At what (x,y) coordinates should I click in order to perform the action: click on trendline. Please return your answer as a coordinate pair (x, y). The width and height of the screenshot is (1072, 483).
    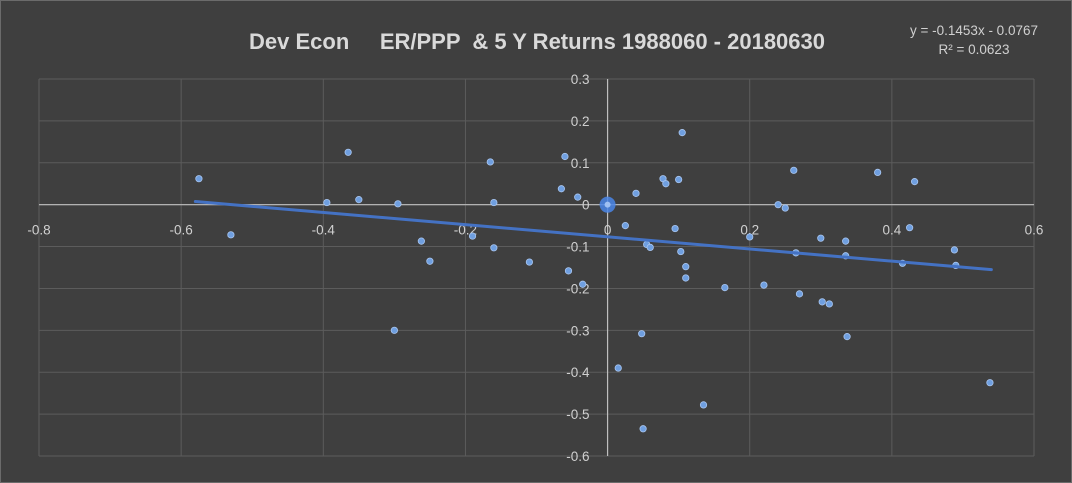
    Looking at the image, I should click on (593, 235).